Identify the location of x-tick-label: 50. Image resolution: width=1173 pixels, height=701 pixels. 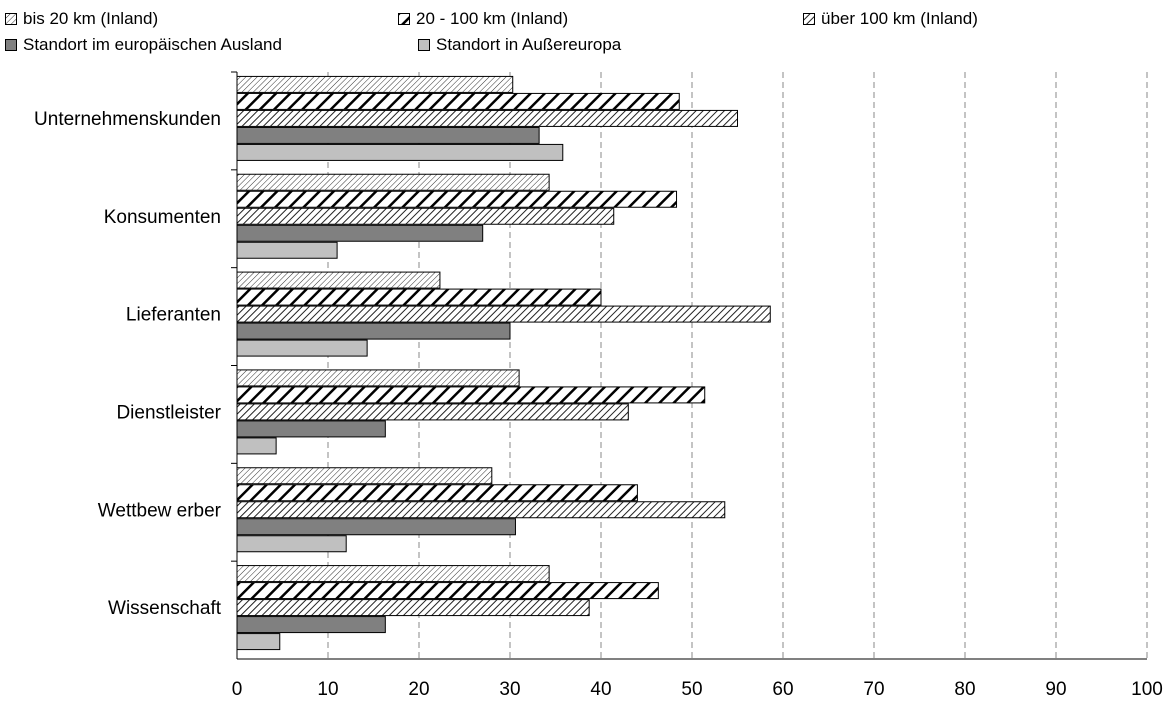
(691, 689).